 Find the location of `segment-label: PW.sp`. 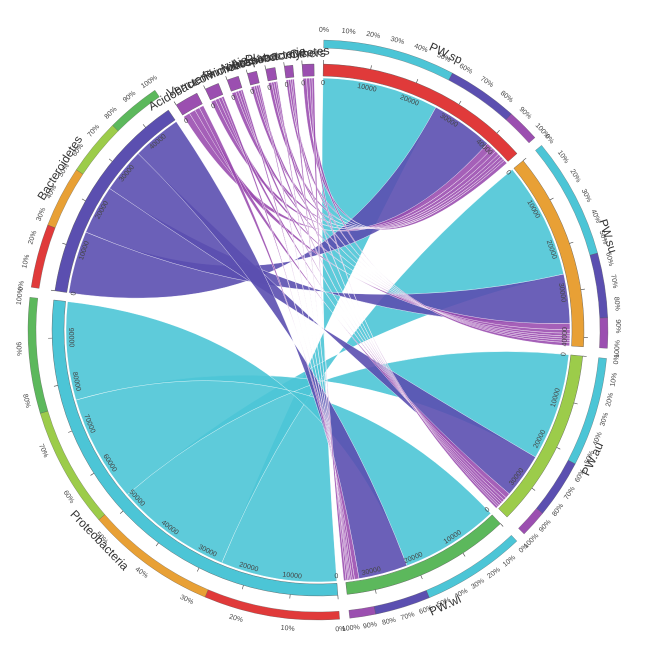

segment-label: PW.sp is located at coordinates (446, 53).